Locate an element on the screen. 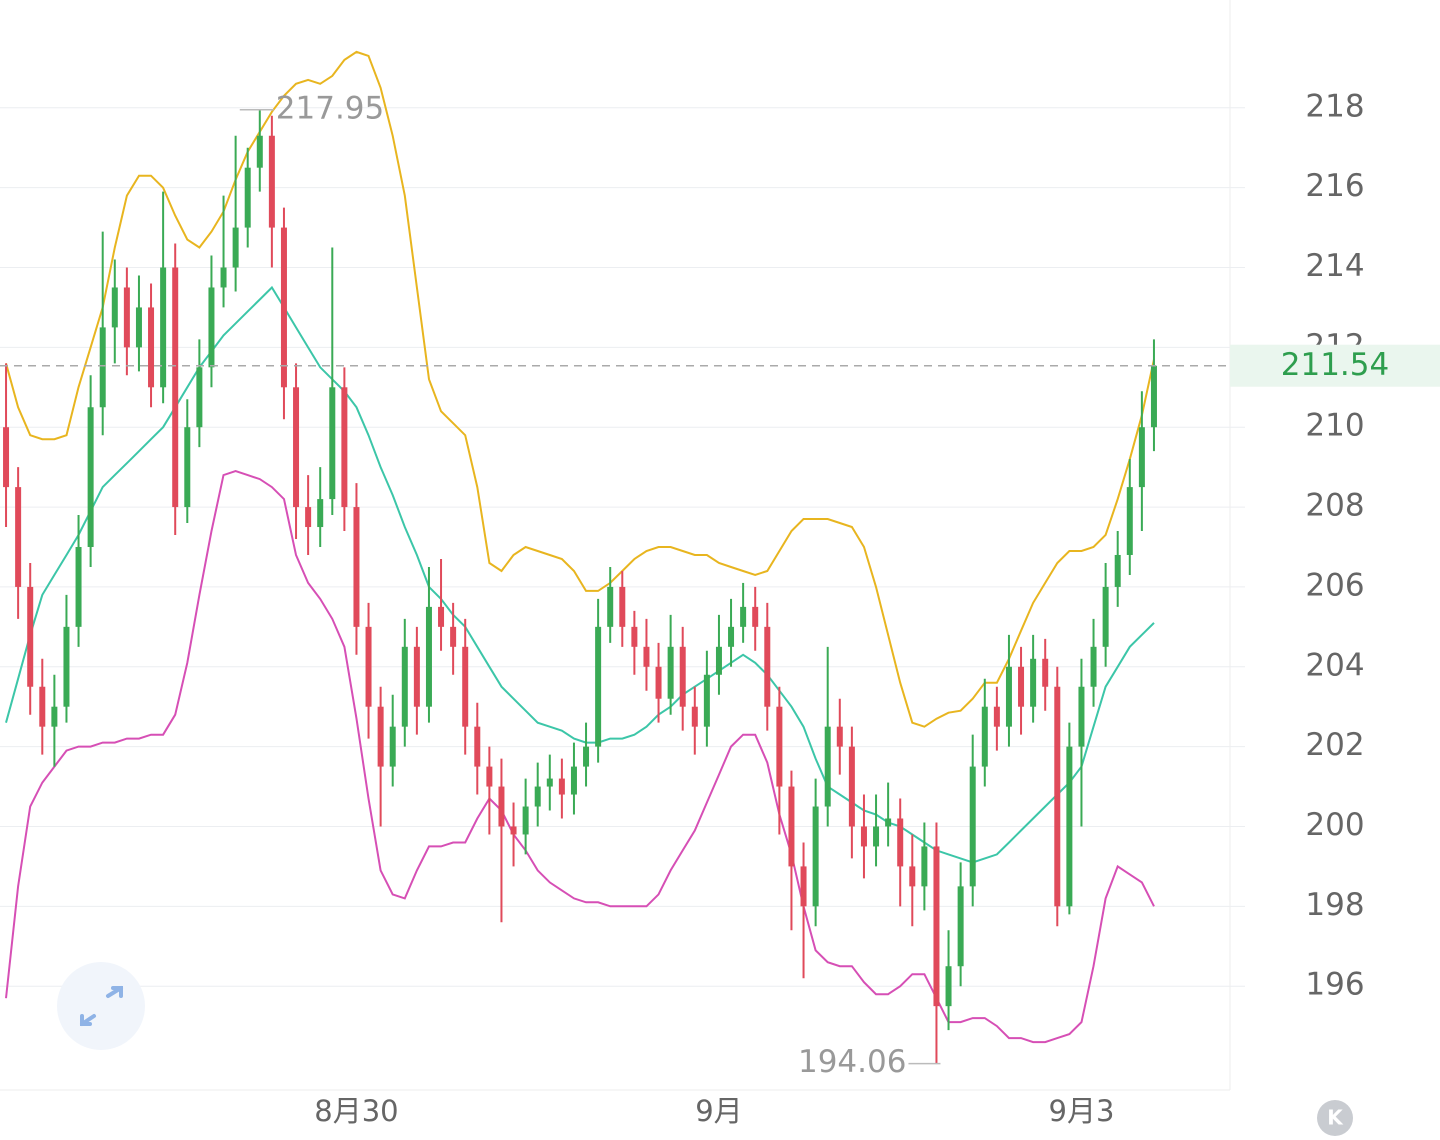 The image size is (1440, 1140). k-button-label: K is located at coordinates (1335, 1118).